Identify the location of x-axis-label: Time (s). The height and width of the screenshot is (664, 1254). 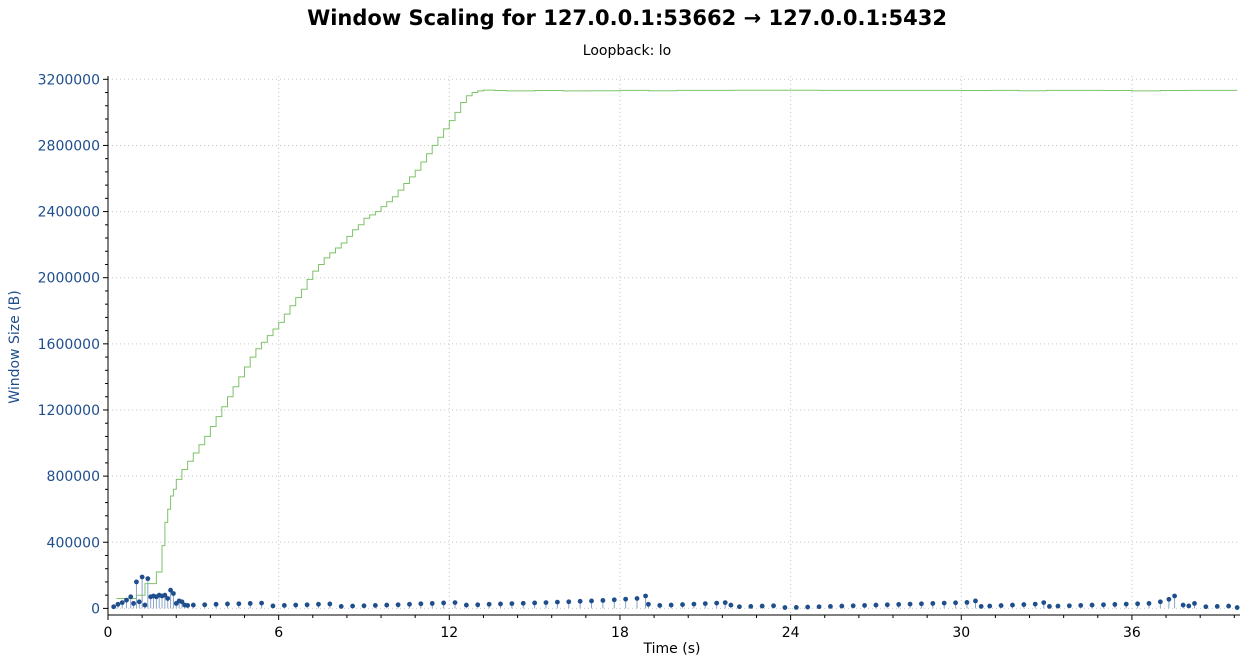
(672, 649).